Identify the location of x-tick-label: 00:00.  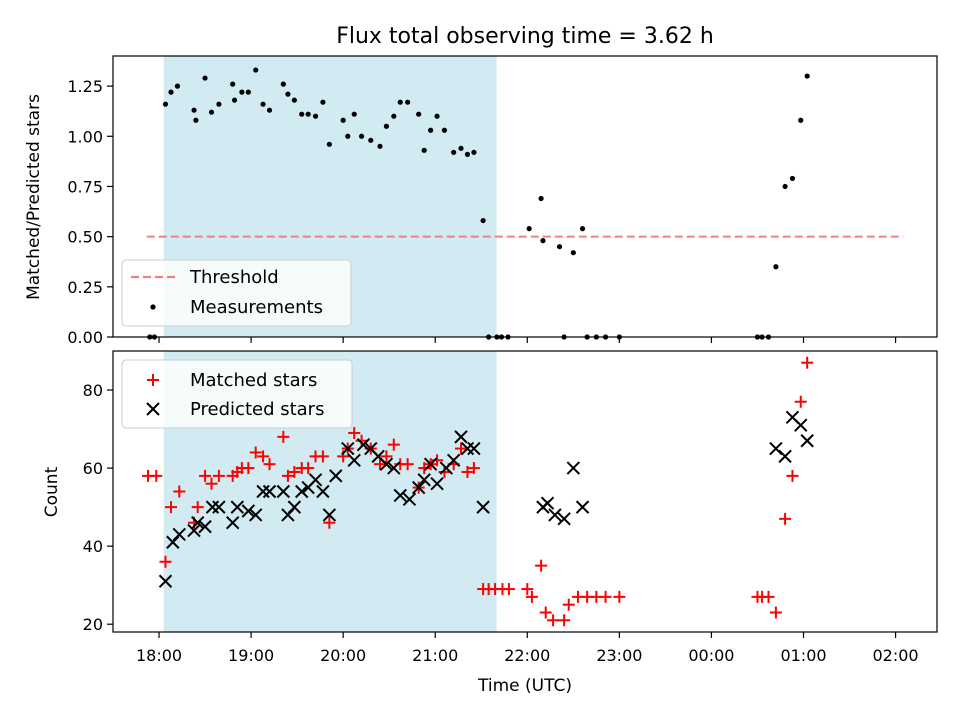
(711, 655).